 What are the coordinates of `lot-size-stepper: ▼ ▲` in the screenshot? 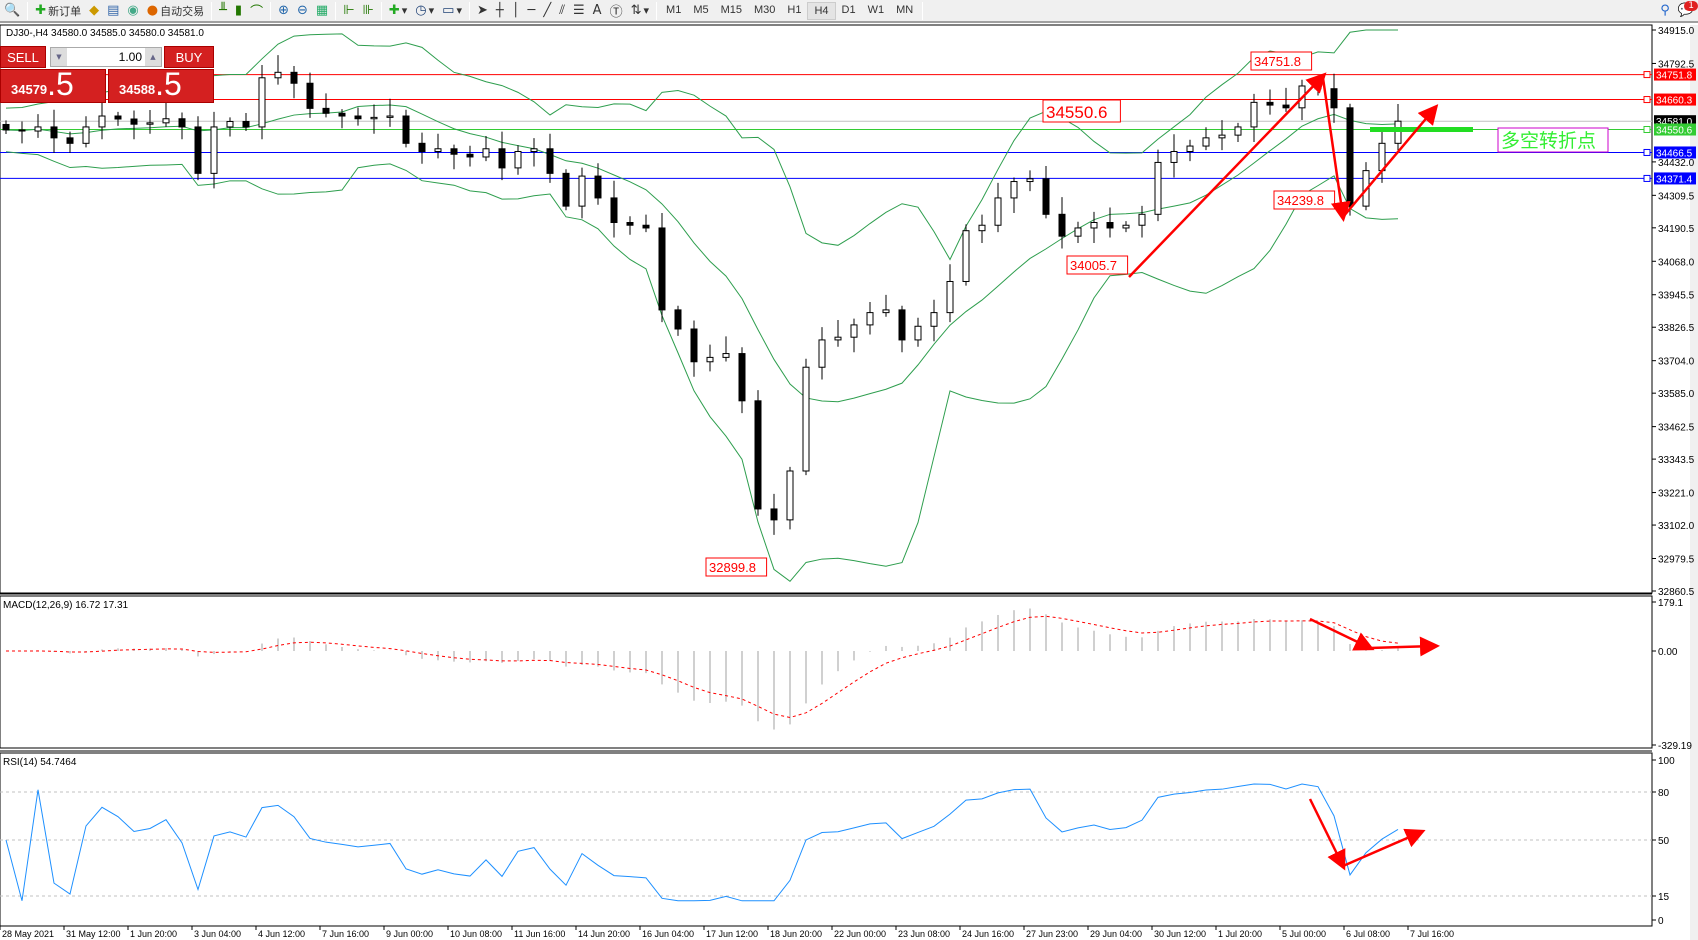 It's located at (106, 57).